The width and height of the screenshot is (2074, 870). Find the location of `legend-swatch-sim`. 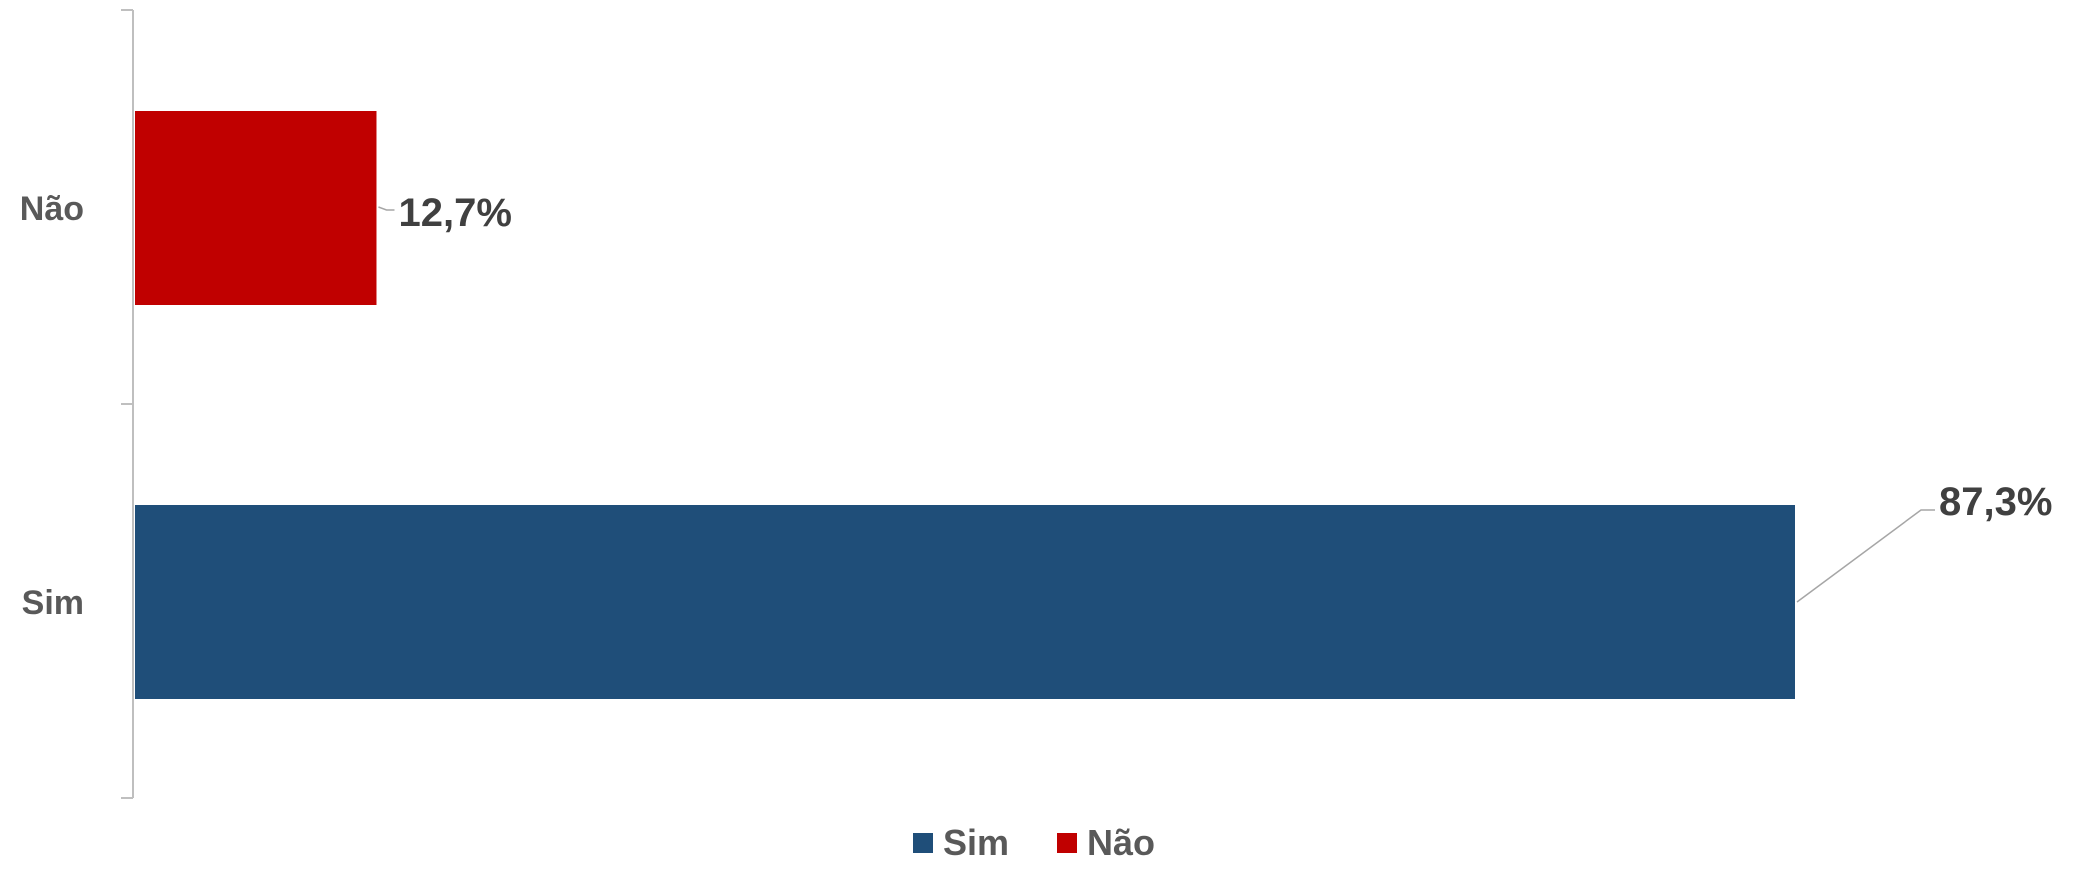

legend-swatch-sim is located at coordinates (923, 843).